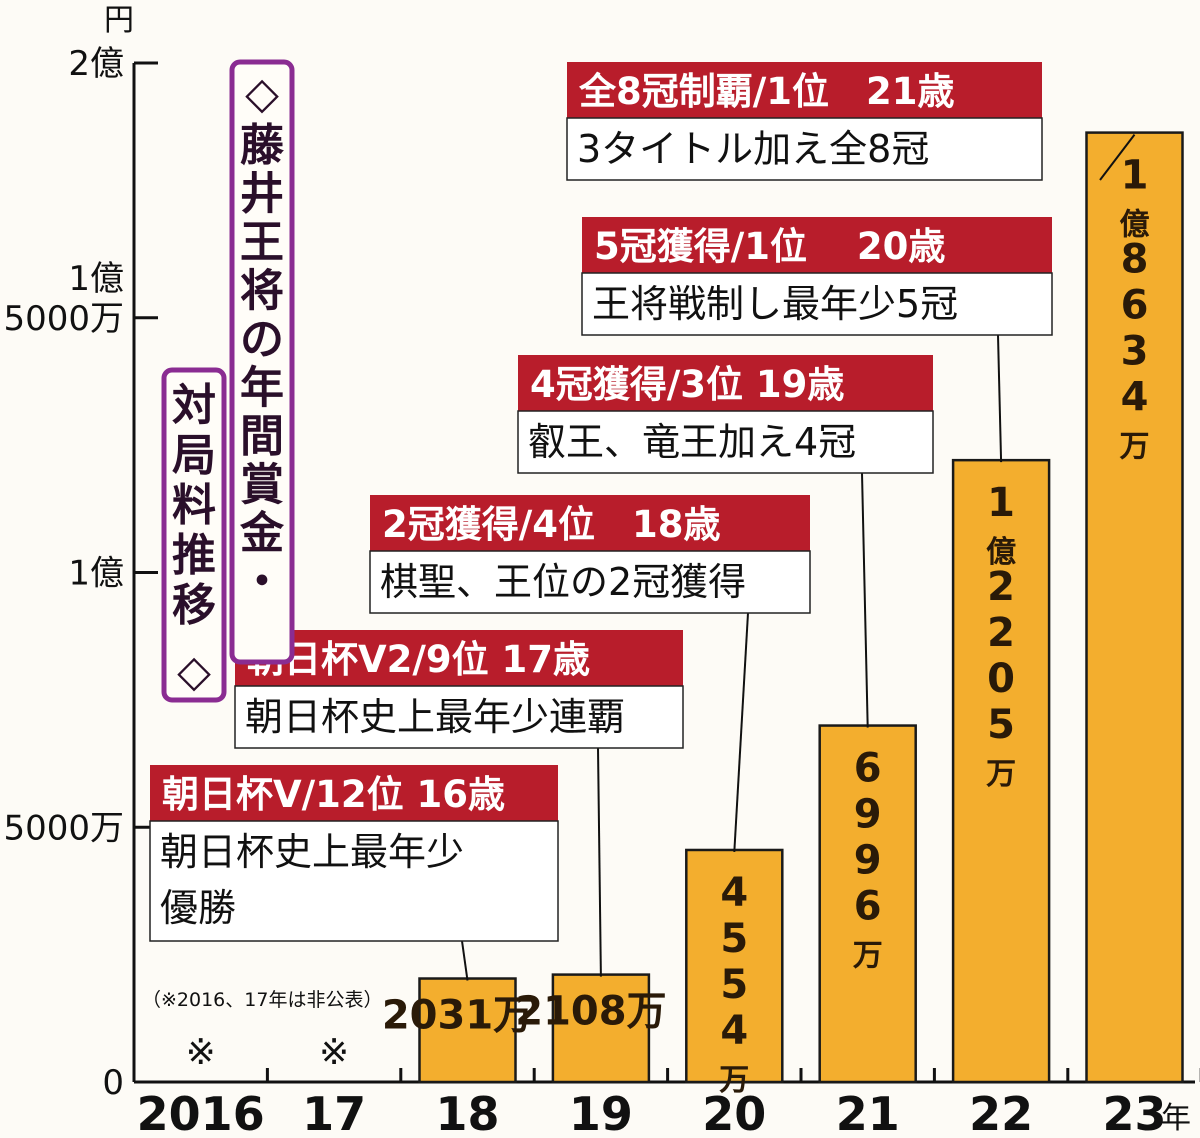  What do you see at coordinates (262, 582) in the screenshot?
I see `title-char: ・` at bounding box center [262, 582].